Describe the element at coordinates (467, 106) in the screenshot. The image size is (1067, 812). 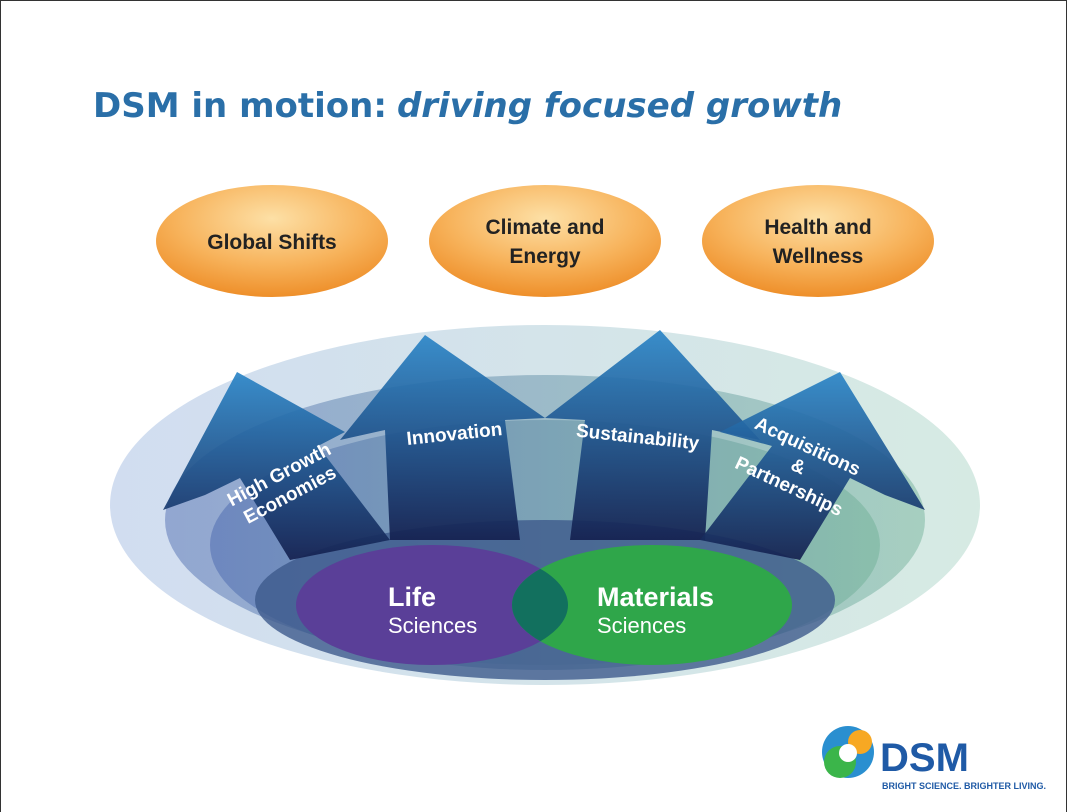
I see `slide-title: DSM in motion: driving focused growth` at that location.